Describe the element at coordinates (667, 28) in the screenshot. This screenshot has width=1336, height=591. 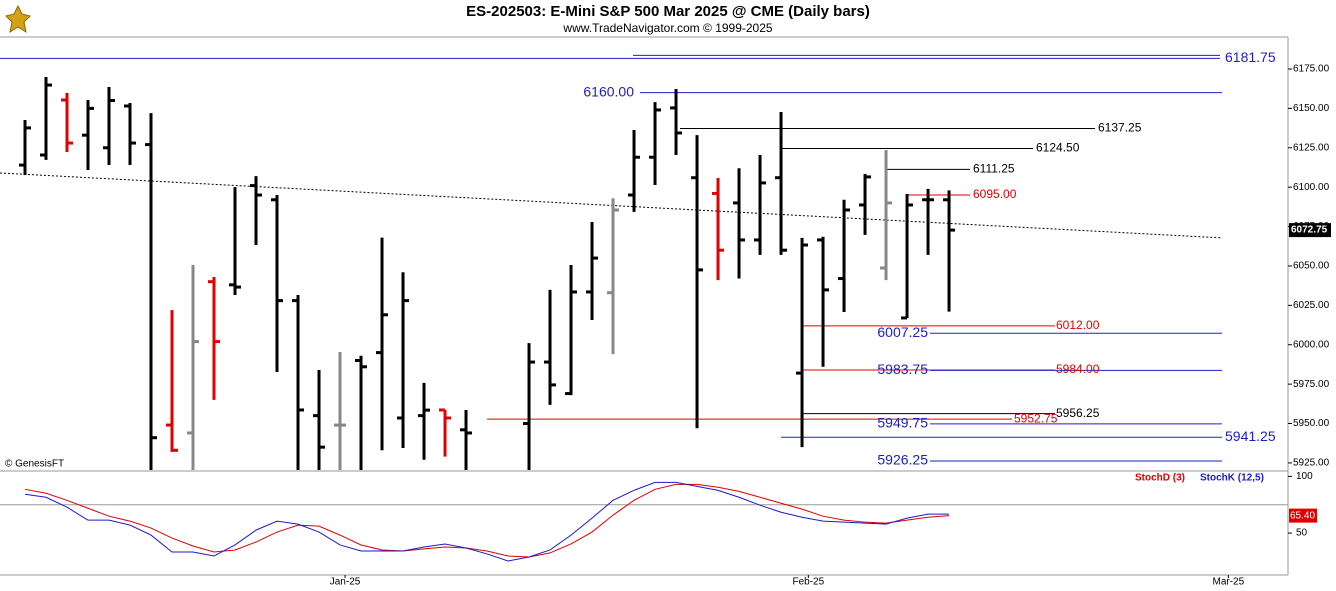
I see `chart-subtitle: www.TradeNavigator.com © 1999-2025` at that location.